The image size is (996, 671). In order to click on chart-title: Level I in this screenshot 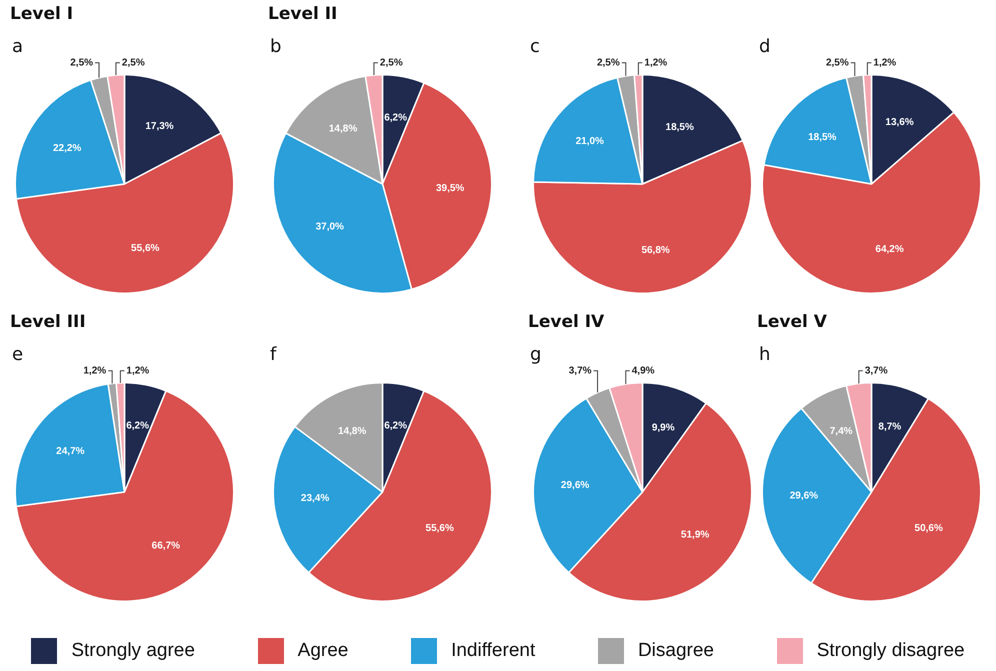, I will do `click(42, 14)`.